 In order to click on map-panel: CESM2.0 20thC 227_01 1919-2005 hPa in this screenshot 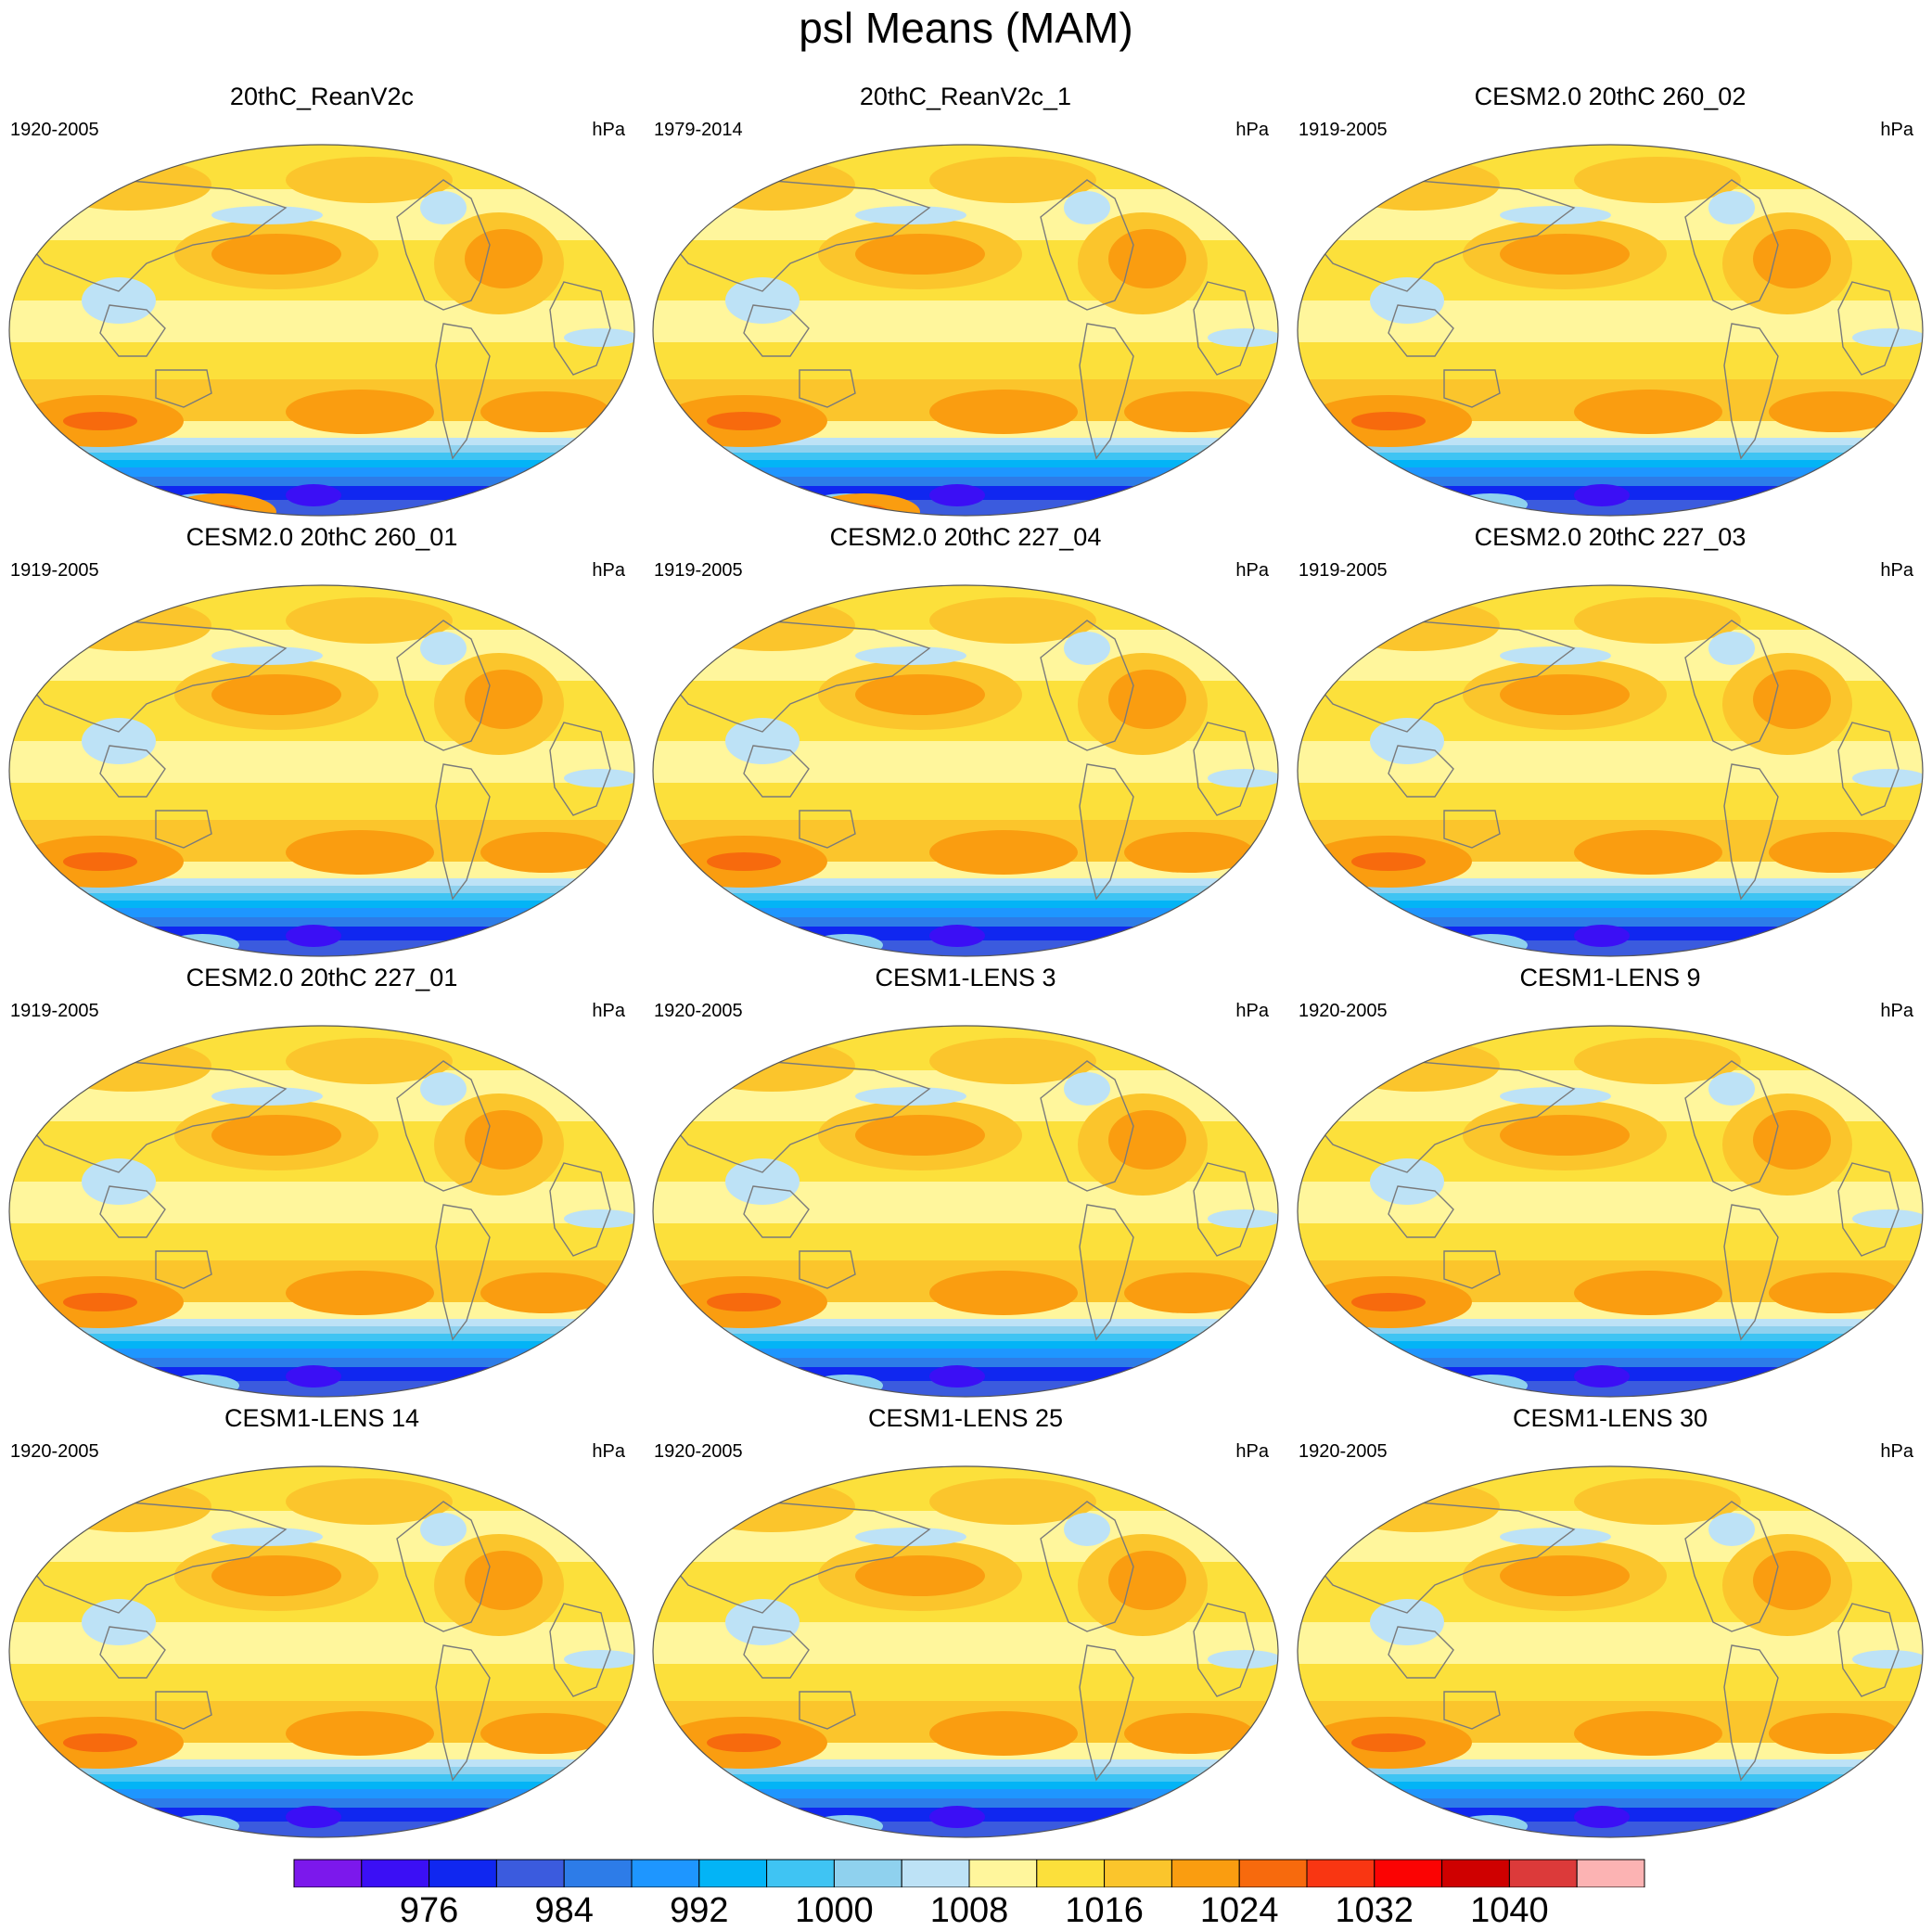, I will do `click(322, 1181)`.